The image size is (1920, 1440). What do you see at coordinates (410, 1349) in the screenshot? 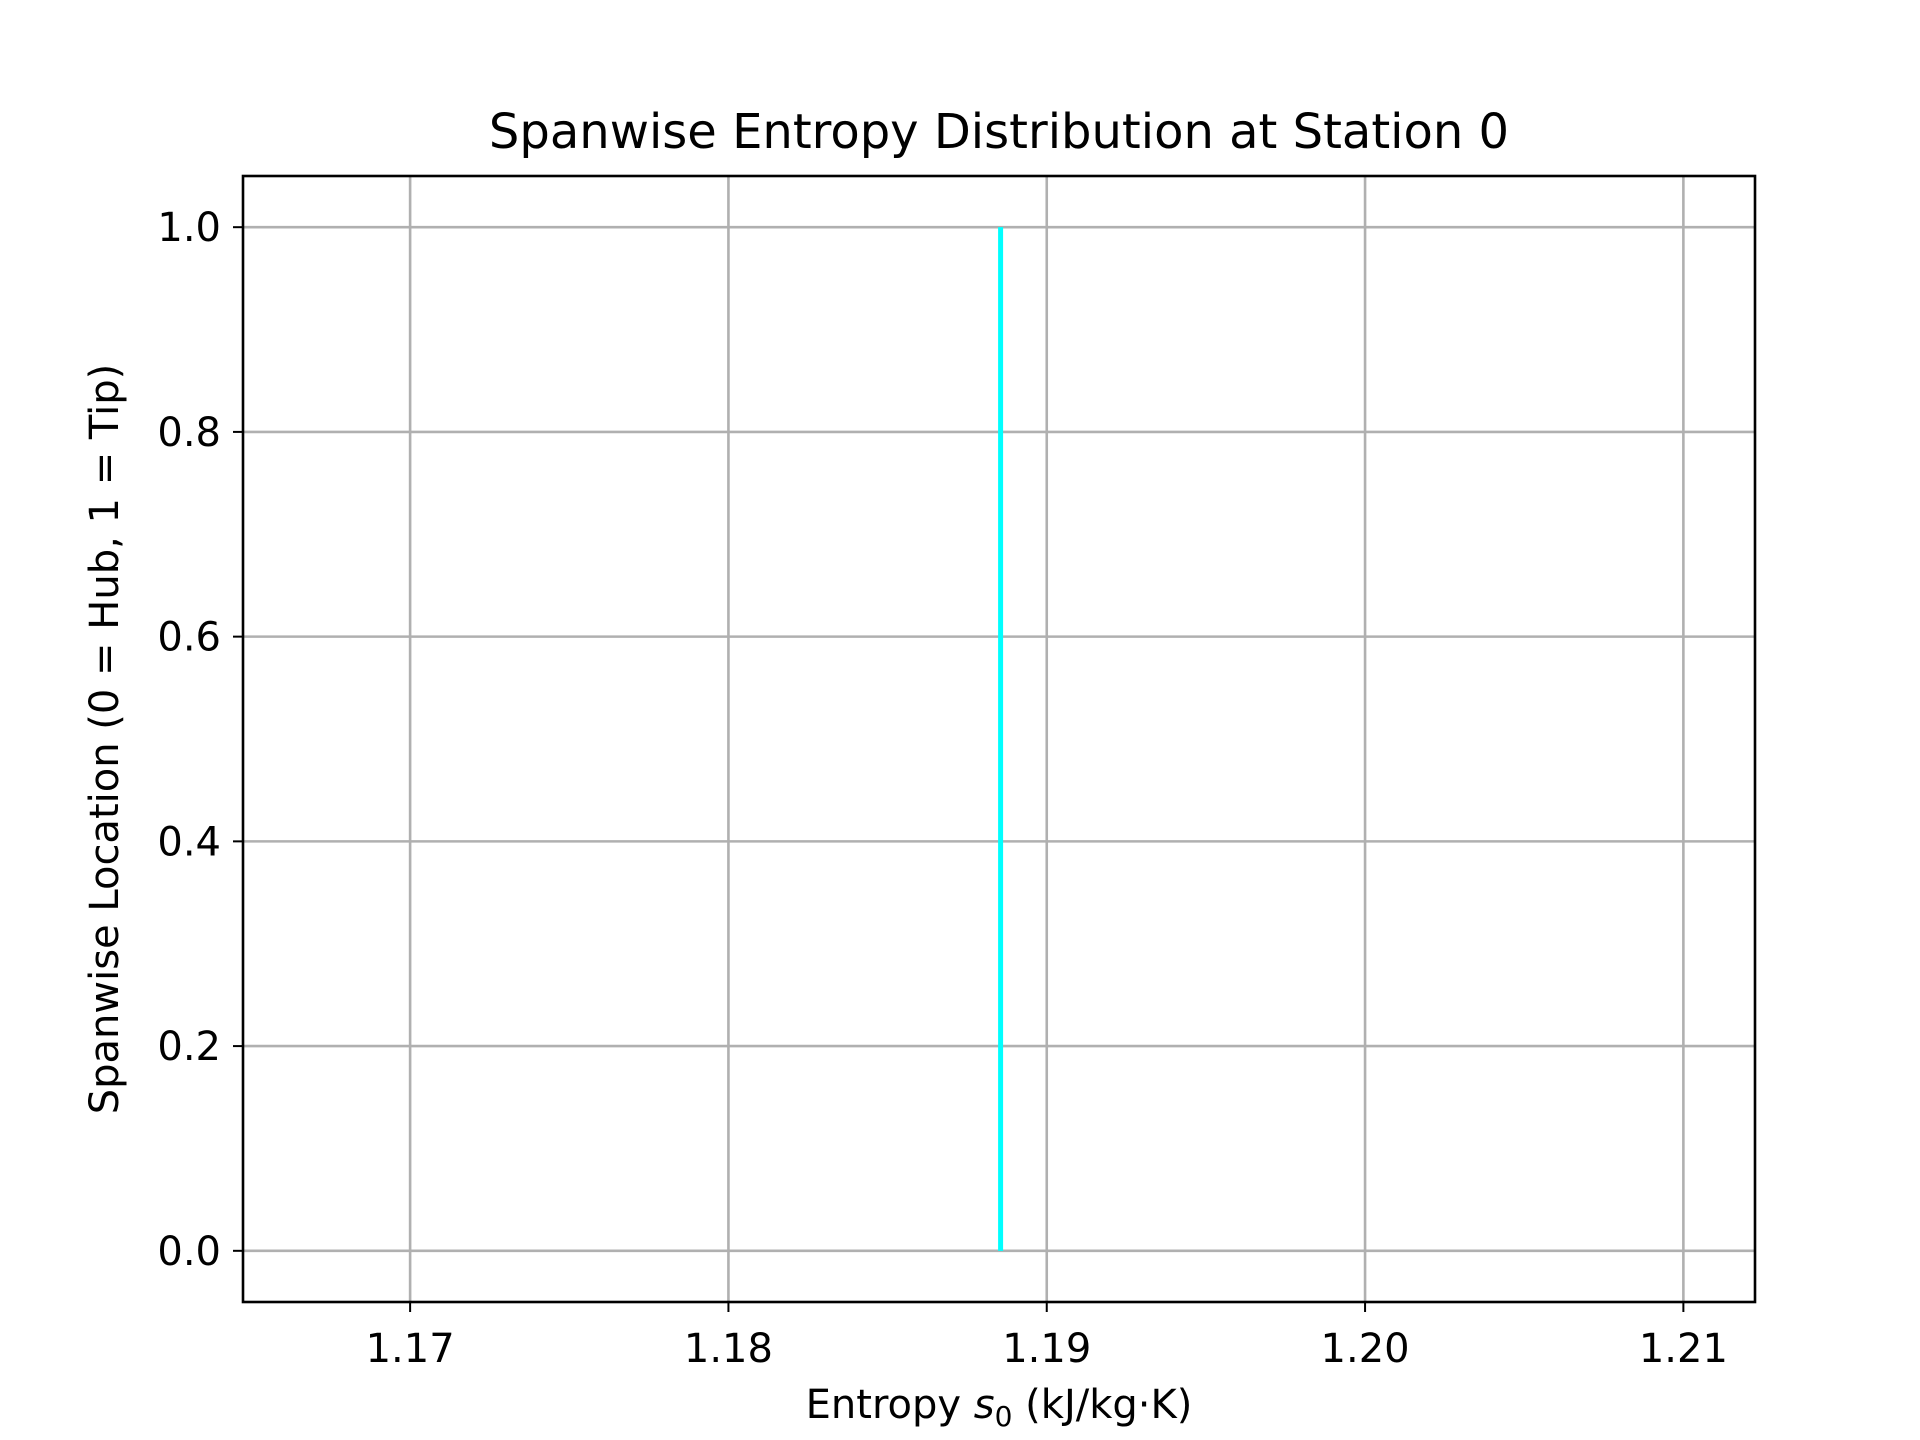
I see `x-tick-label: 1.17` at bounding box center [410, 1349].